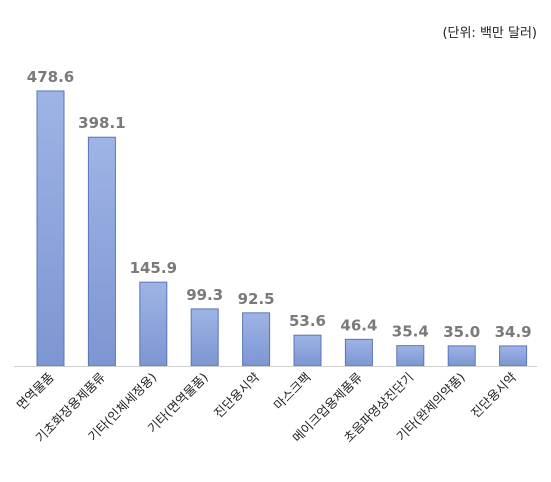 Image resolution: width=551 pixels, height=482 pixels. I want to click on data-label-10: 34.9, so click(513, 332).